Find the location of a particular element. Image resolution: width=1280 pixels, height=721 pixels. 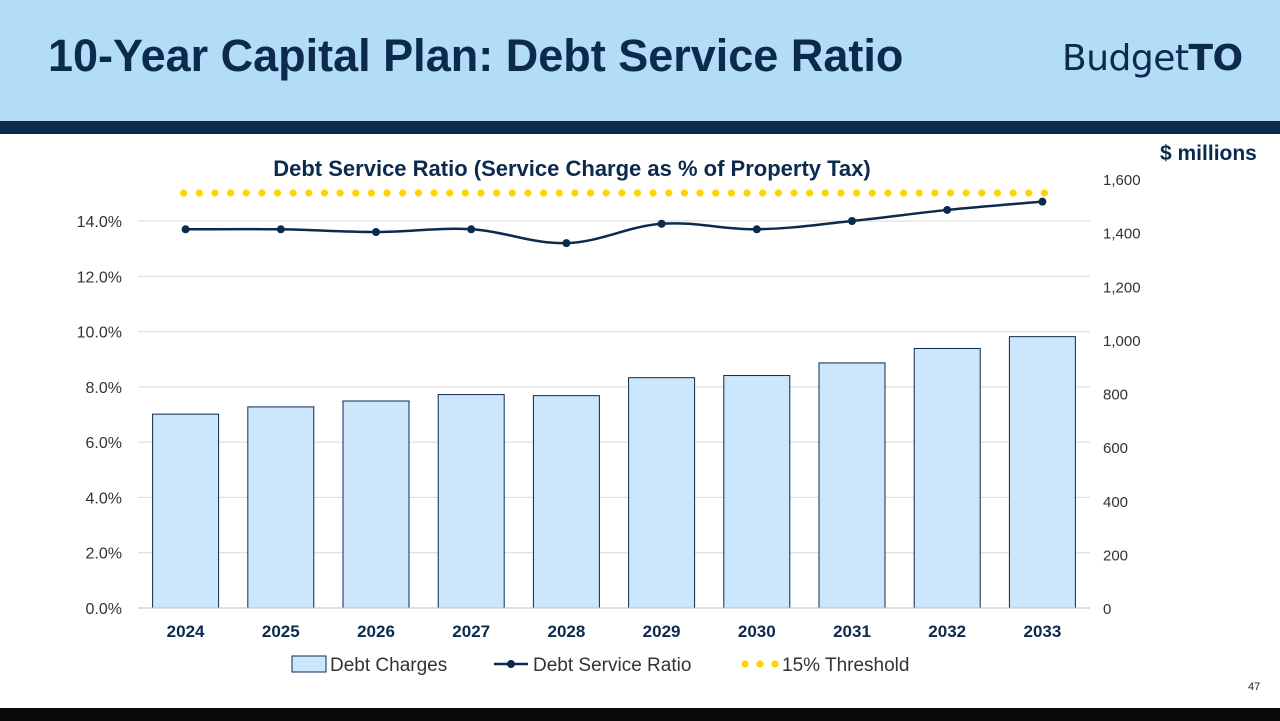

logo-text-bold: TO is located at coordinates (1215, 58).